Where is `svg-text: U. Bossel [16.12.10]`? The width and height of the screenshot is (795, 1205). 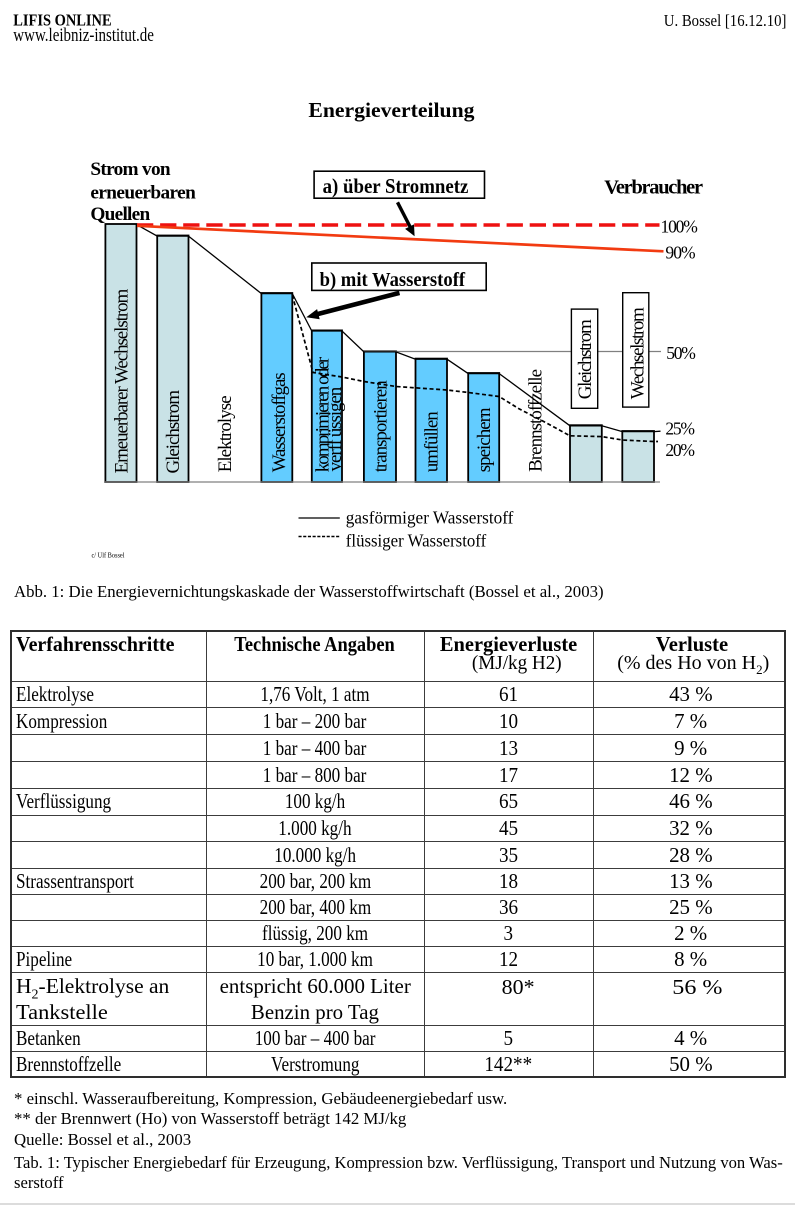 svg-text: U. Bossel [16.12.10] is located at coordinates (725, 20).